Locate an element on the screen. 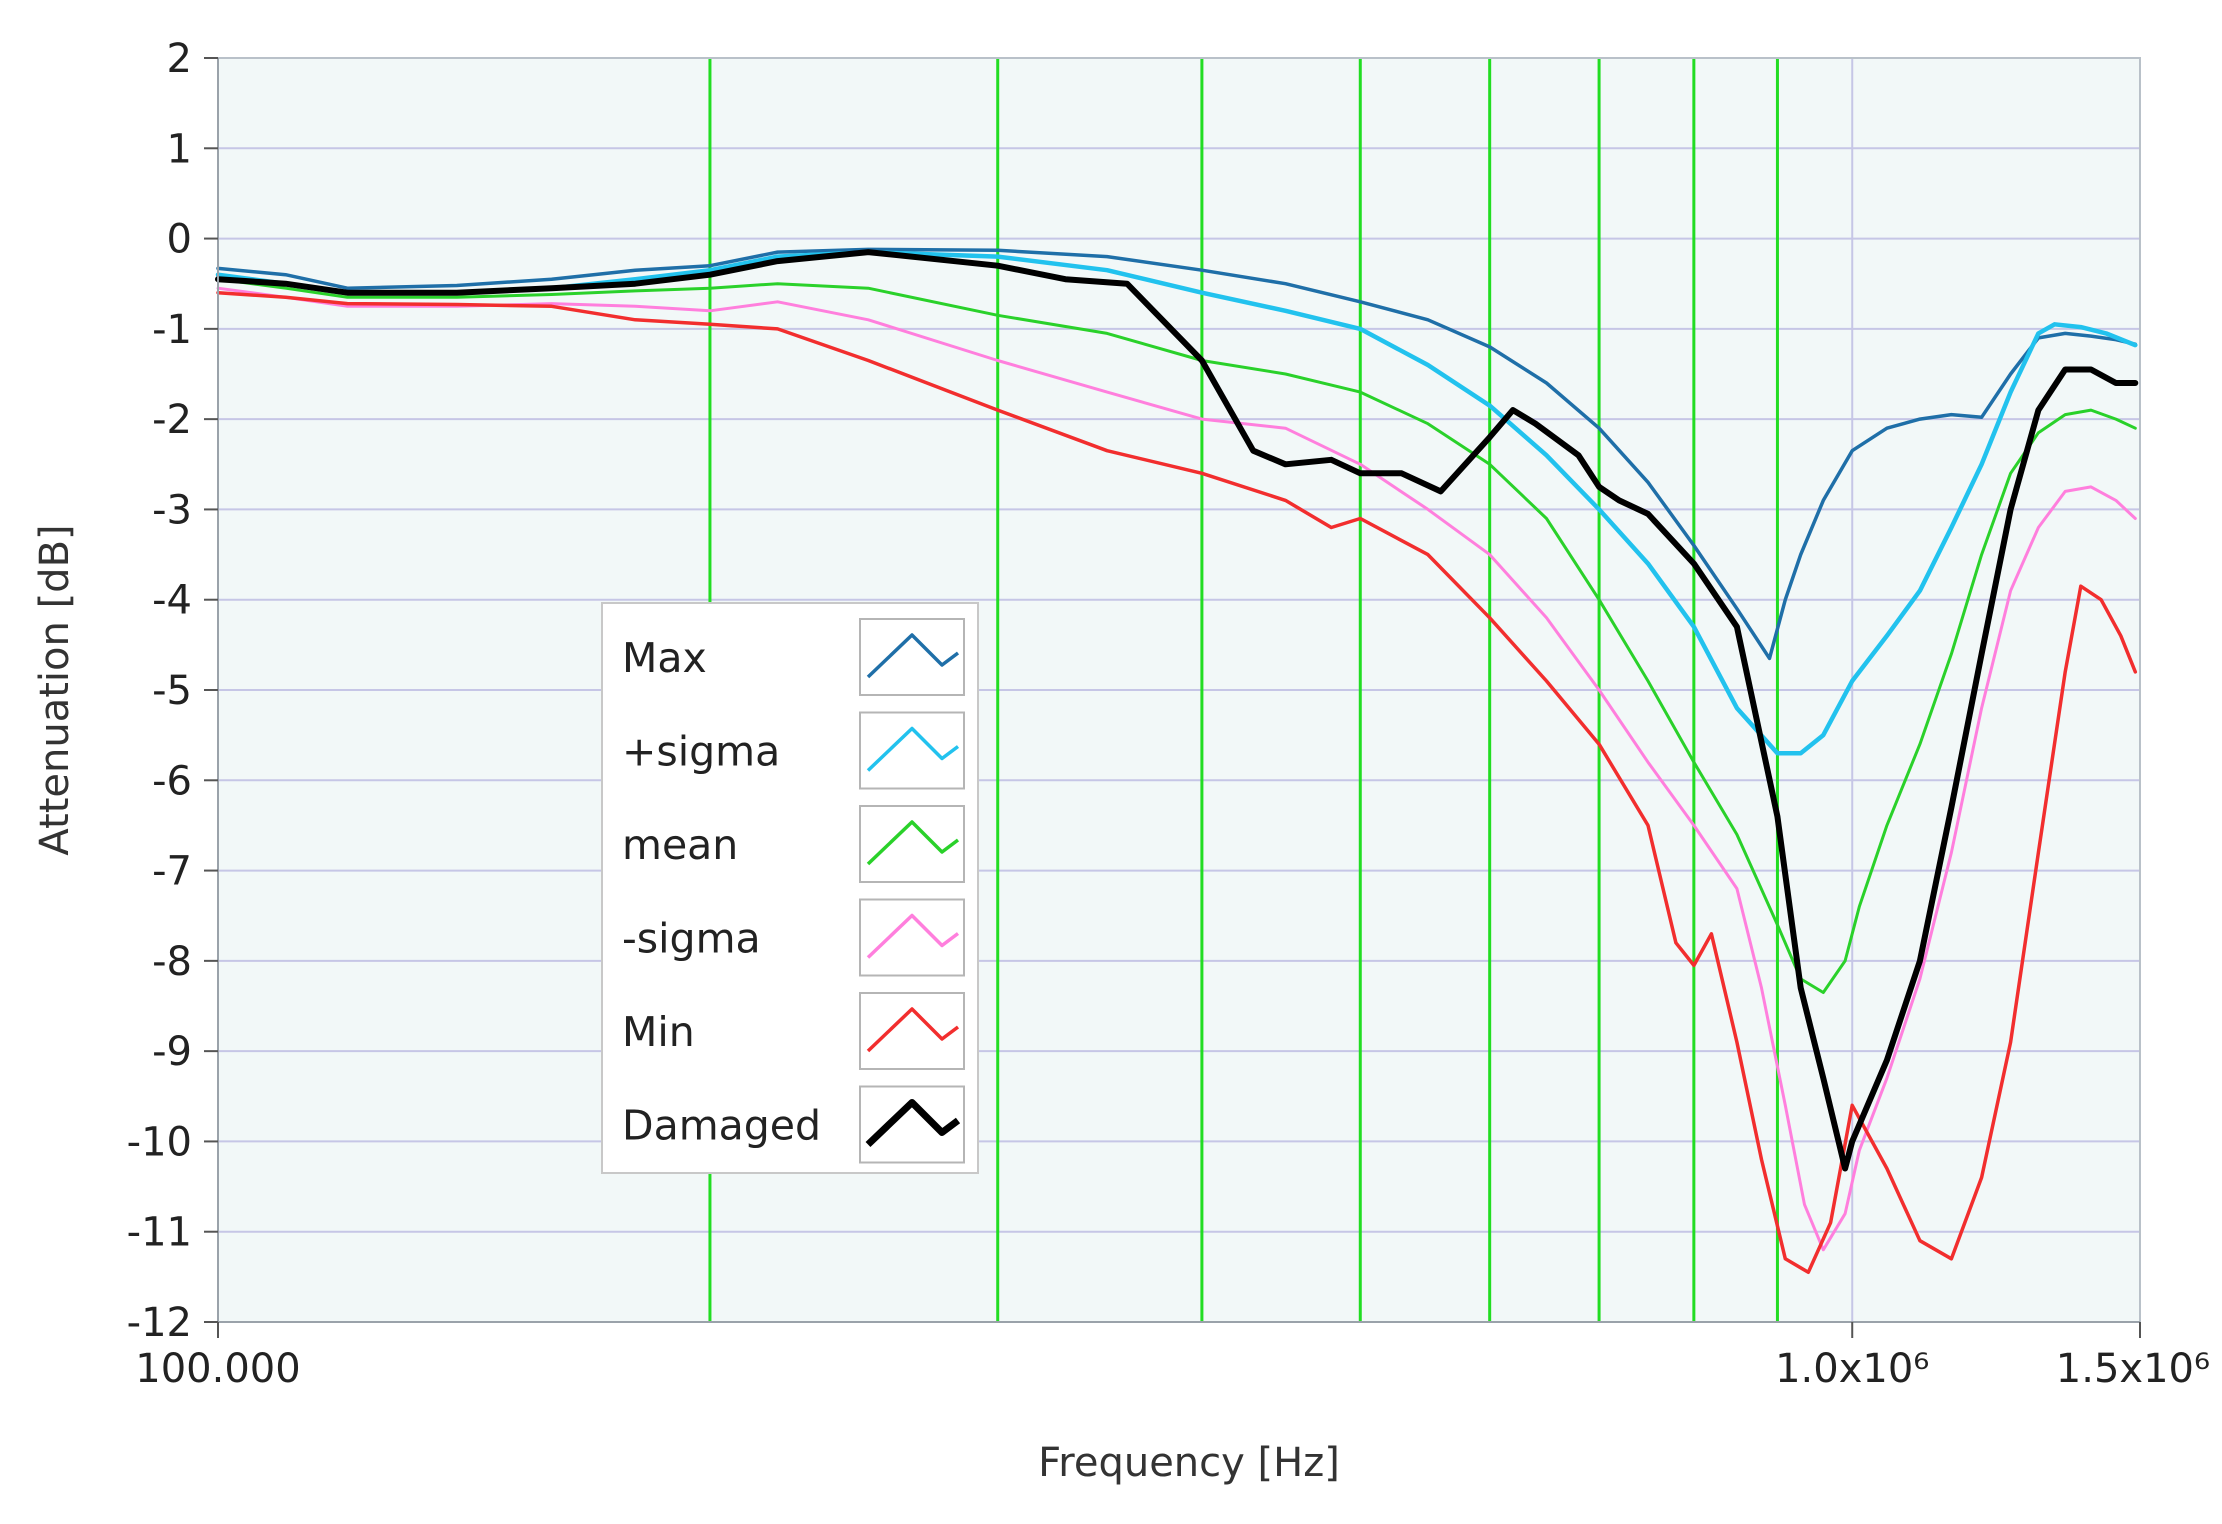  legend-label: +sigma is located at coordinates (701, 752).